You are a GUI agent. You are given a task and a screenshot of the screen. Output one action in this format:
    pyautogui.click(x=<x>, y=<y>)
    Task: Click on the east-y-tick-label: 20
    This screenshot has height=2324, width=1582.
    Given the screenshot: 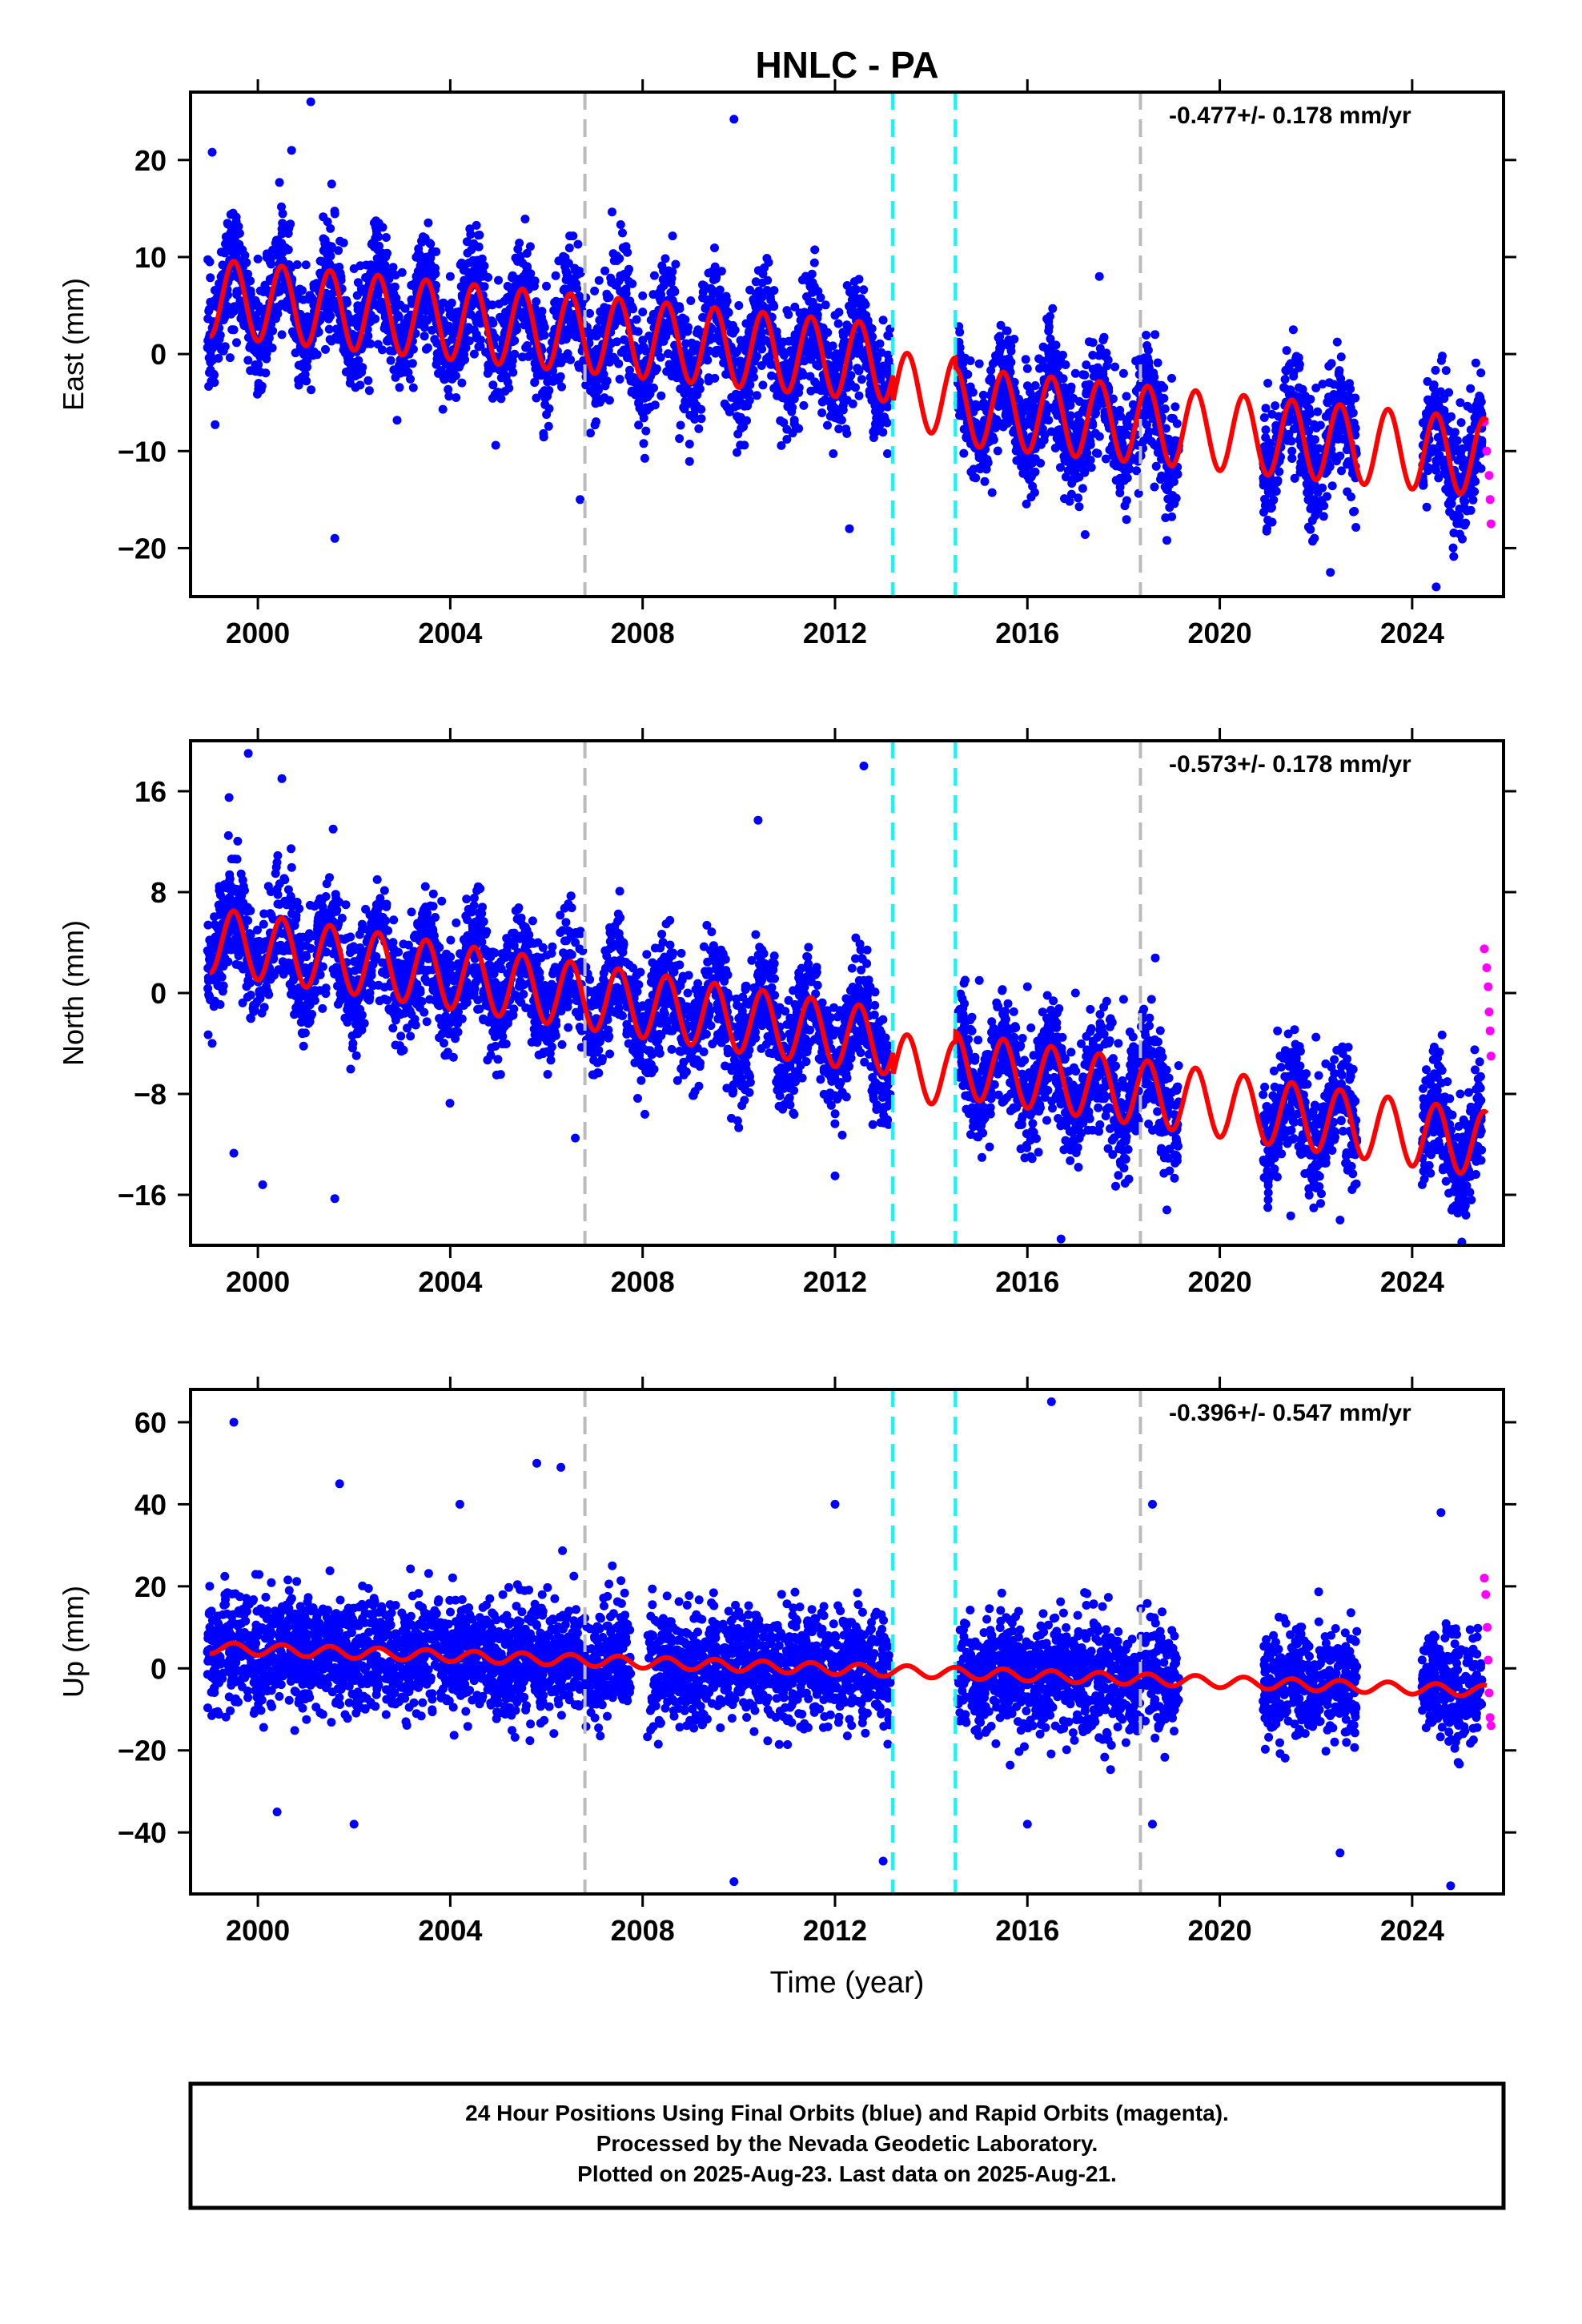 What is the action you would take?
    pyautogui.click(x=151, y=160)
    